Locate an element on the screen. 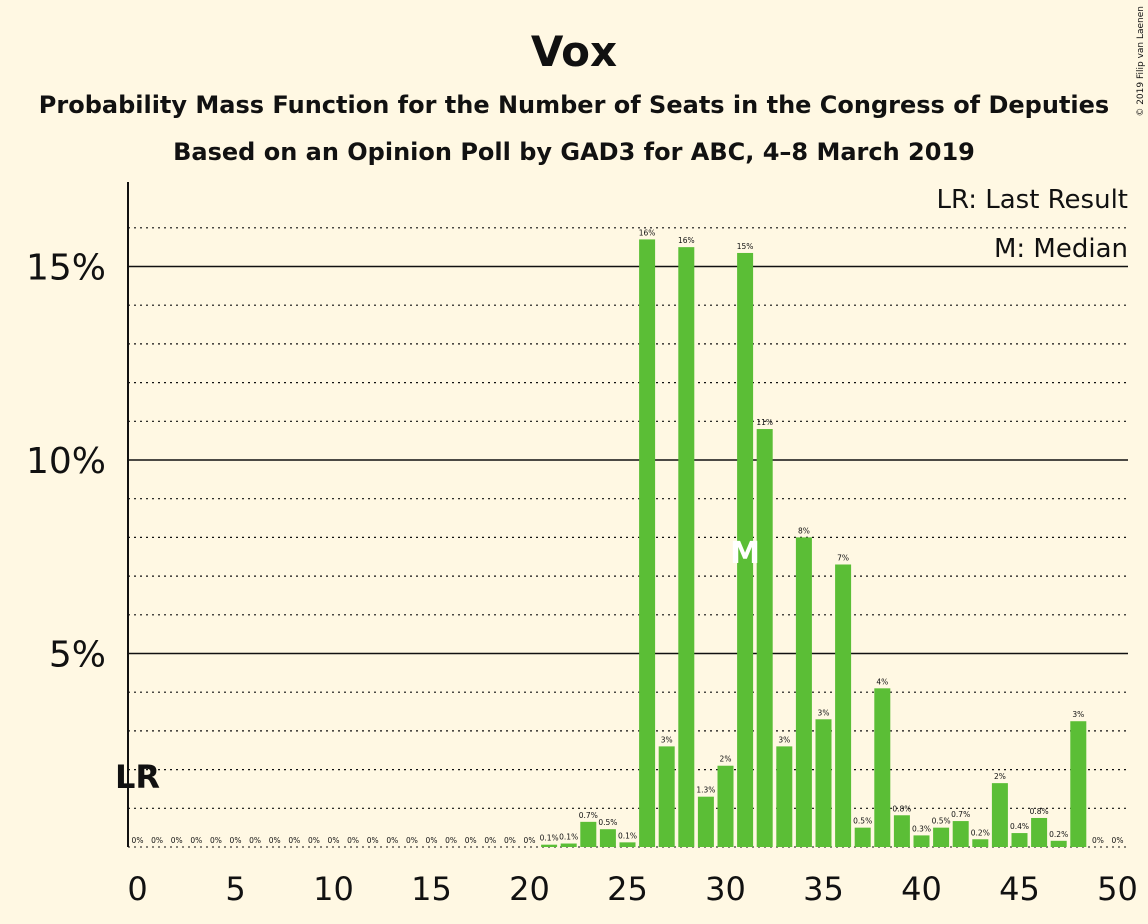  bar-value-label: 1.3% is located at coordinates (705, 790).